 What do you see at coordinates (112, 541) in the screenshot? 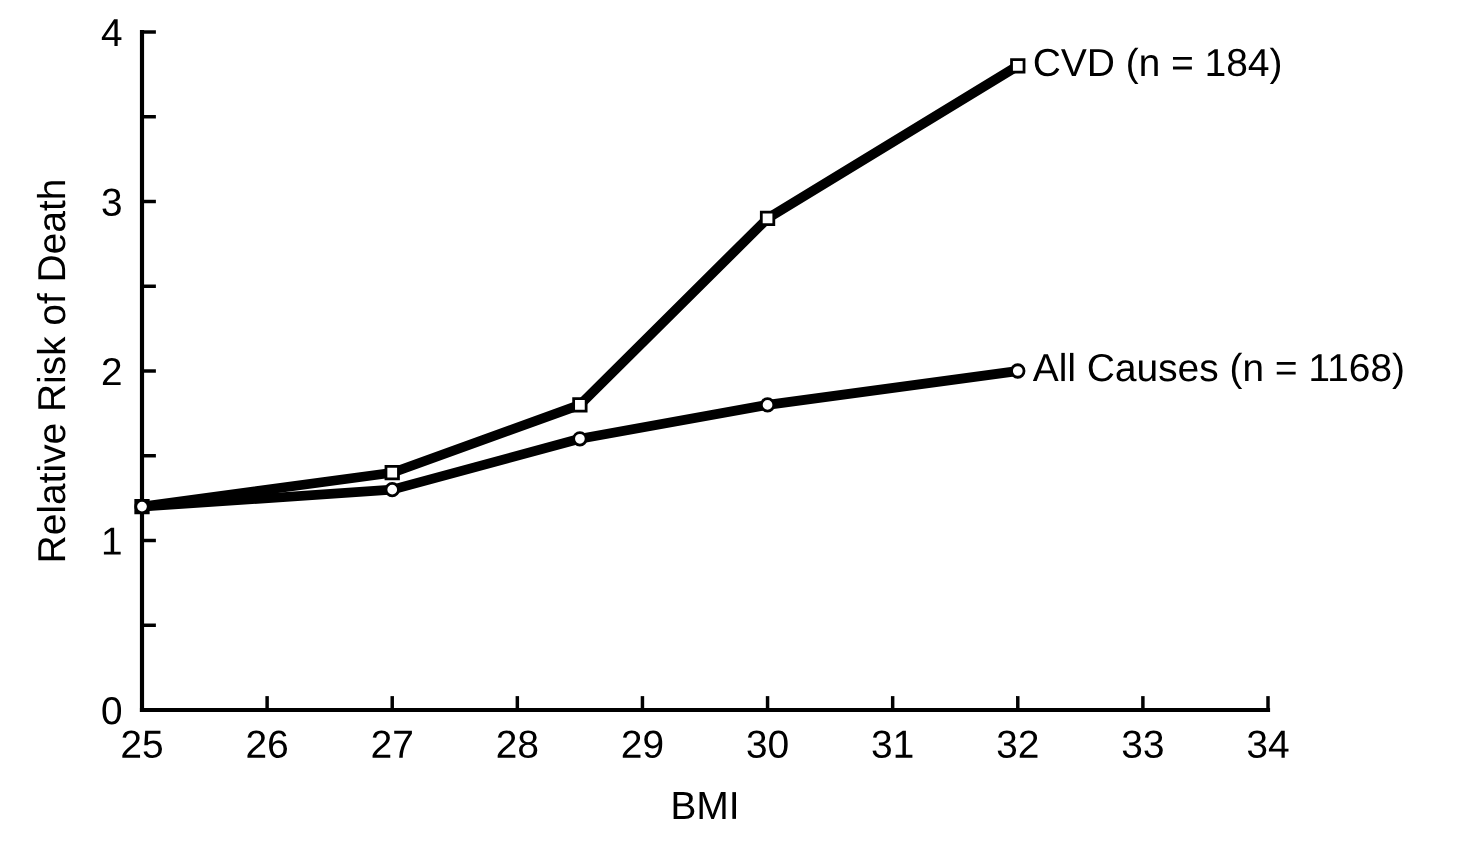
I see `y-tick-label: 1` at bounding box center [112, 541].